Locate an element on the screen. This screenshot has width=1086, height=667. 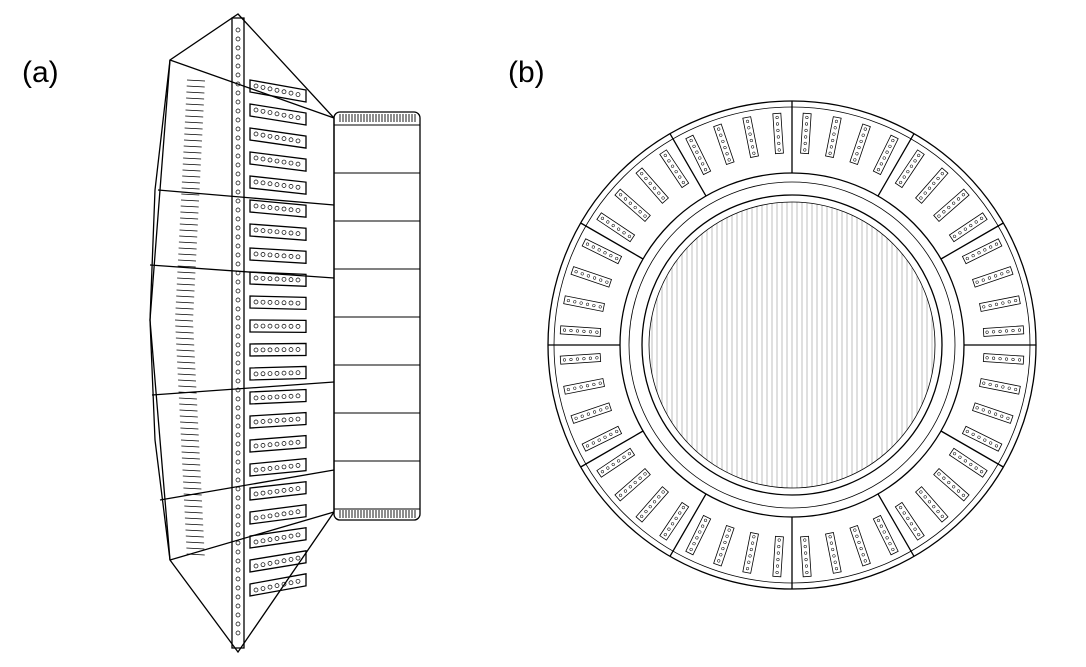
collar-bands is located at coordinates (377, 316).